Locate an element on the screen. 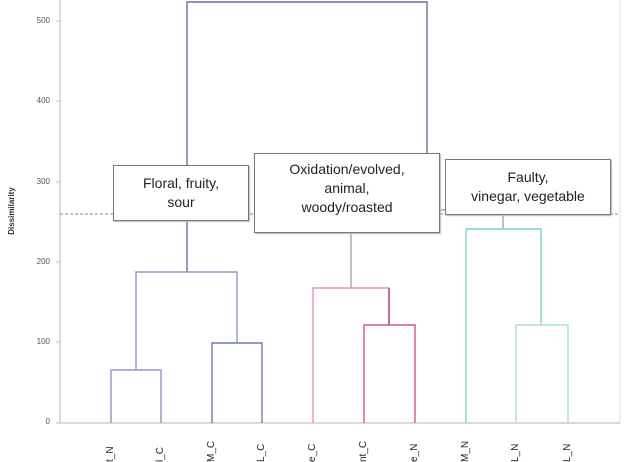 The width and height of the screenshot is (640, 462). cluster-label-oxidation: Oxidation/evolved, animal, woody/roasted is located at coordinates (347, 193).